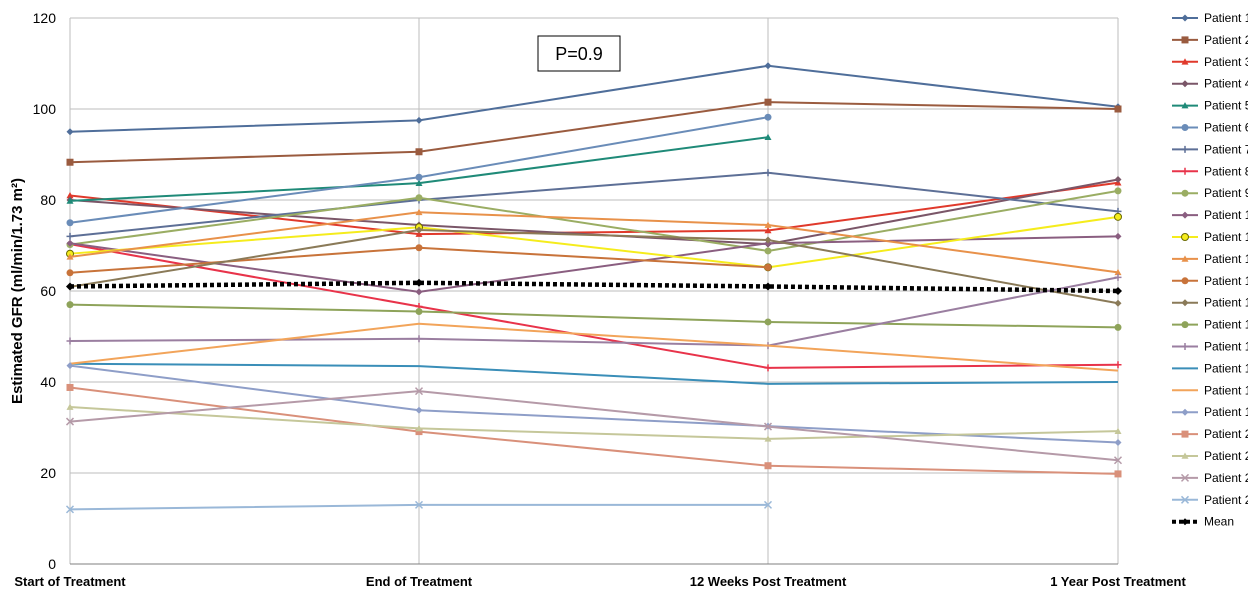 The height and width of the screenshot is (591, 1248). What do you see at coordinates (1226, 149) in the screenshot?
I see `legend-label: Patient 7` at bounding box center [1226, 149].